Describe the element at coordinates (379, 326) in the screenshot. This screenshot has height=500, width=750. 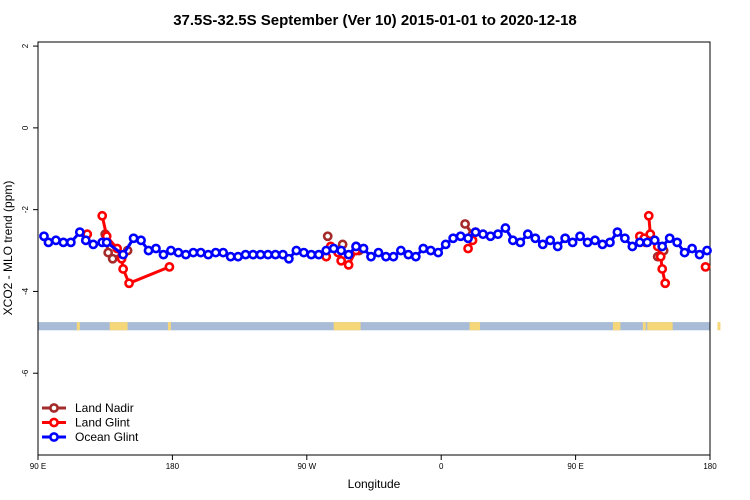
I see `map-strip` at that location.